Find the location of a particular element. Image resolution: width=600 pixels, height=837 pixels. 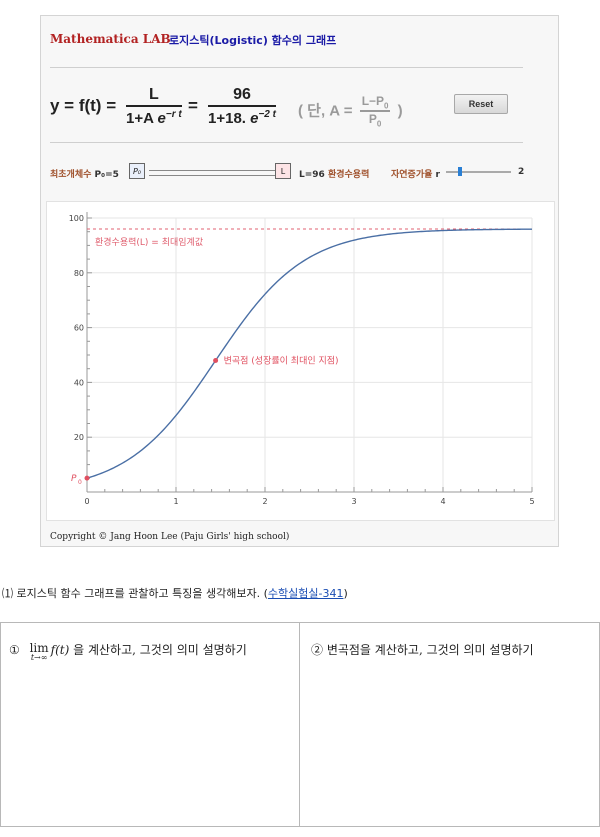

r-value: 2 is located at coordinates (521, 172).